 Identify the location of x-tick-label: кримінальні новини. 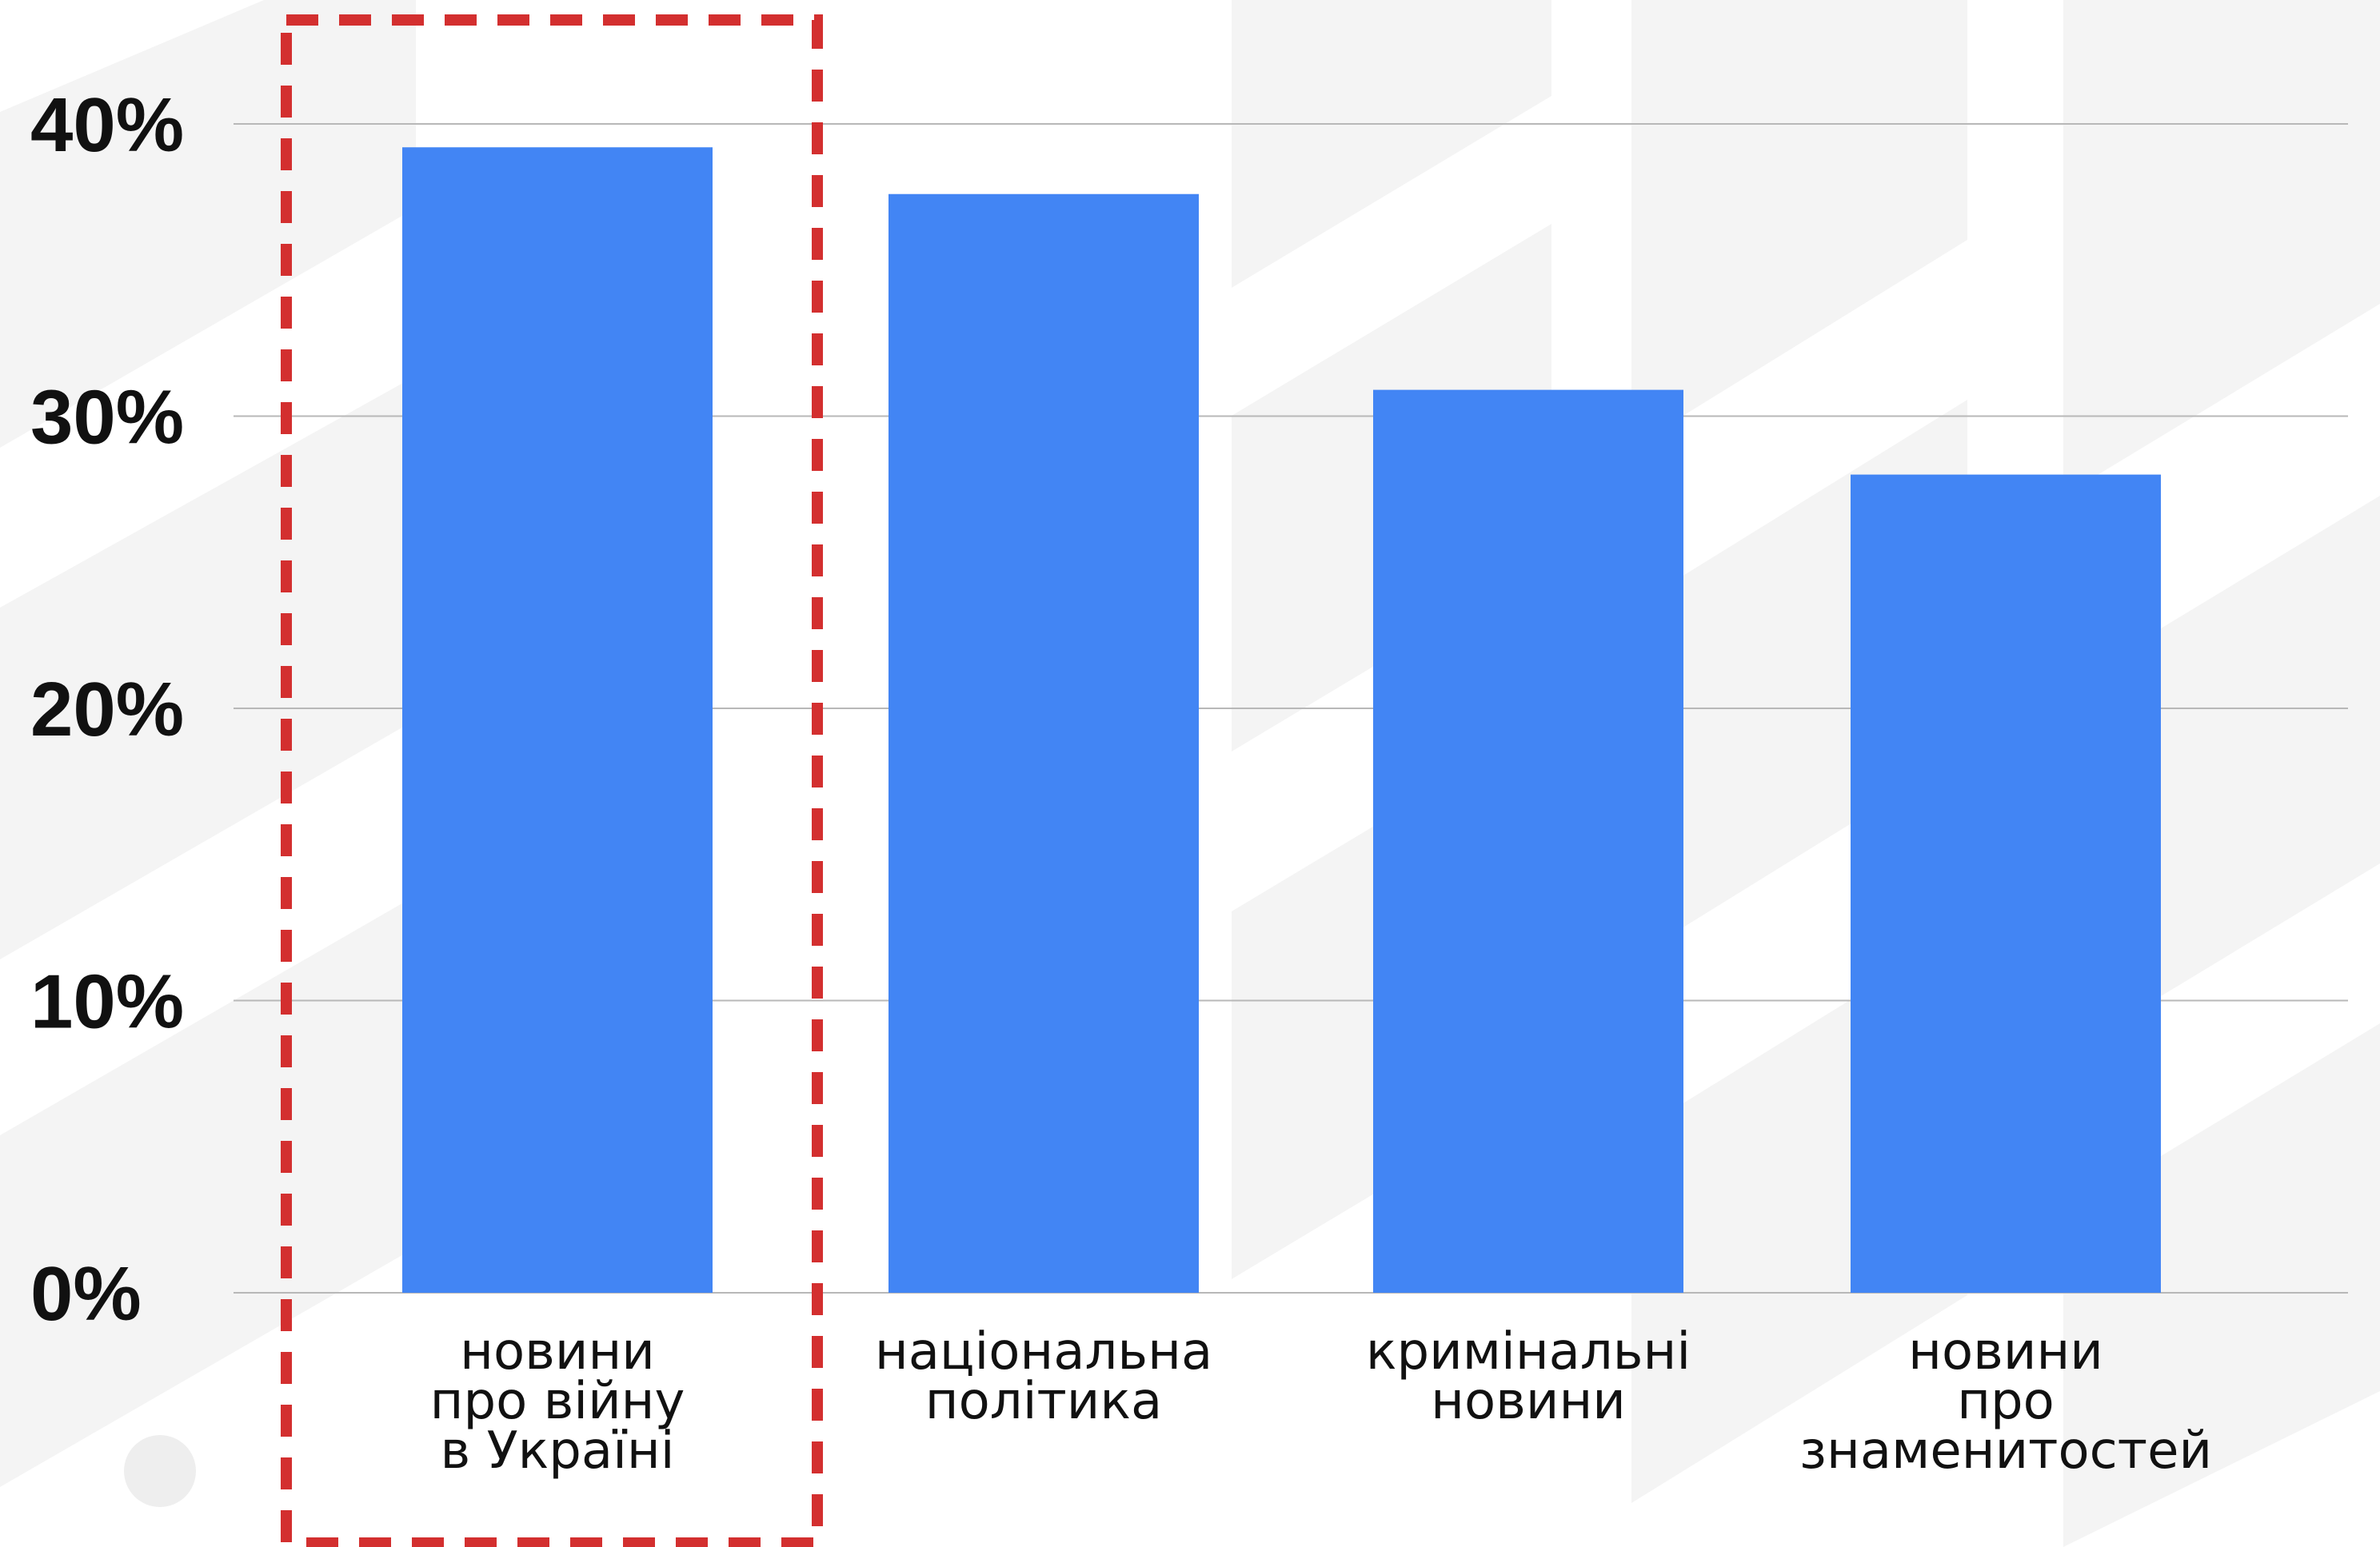
(1528, 1376).